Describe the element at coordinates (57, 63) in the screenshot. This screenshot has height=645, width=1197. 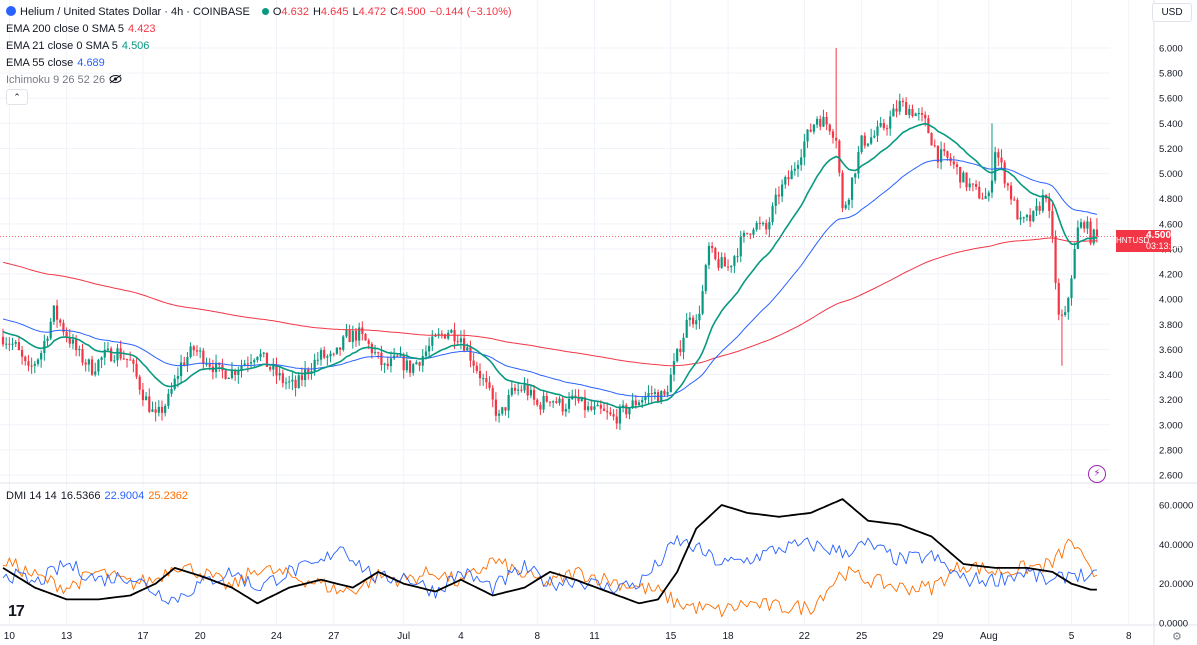
I see `indicator-ema55: EMA 55 close 4.689` at that location.